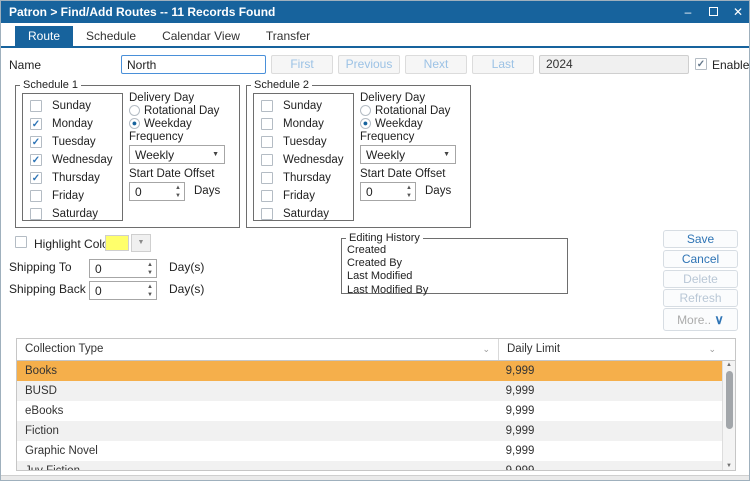  Describe the element at coordinates (36, 142) in the screenshot. I see `tuesday-checkbox: ✓` at that location.